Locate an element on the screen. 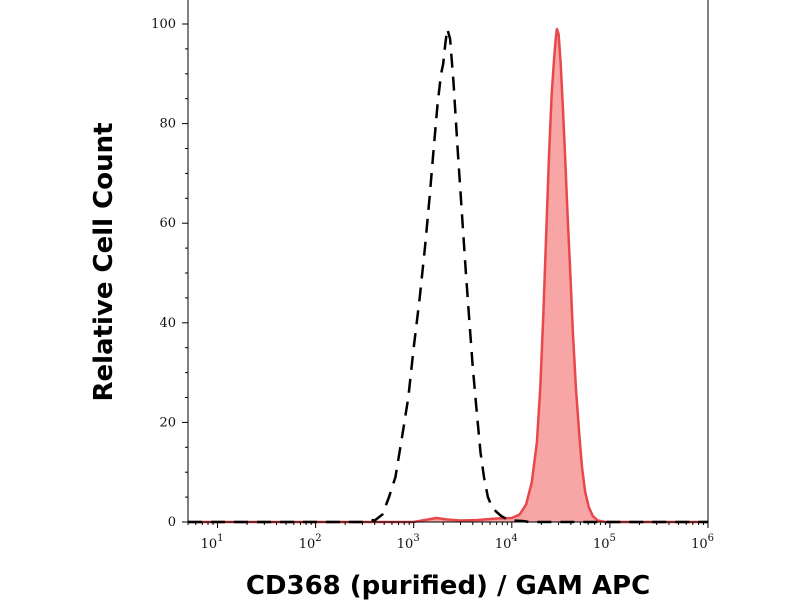  x-tick-label: 10⁴ is located at coordinates (506, 542).